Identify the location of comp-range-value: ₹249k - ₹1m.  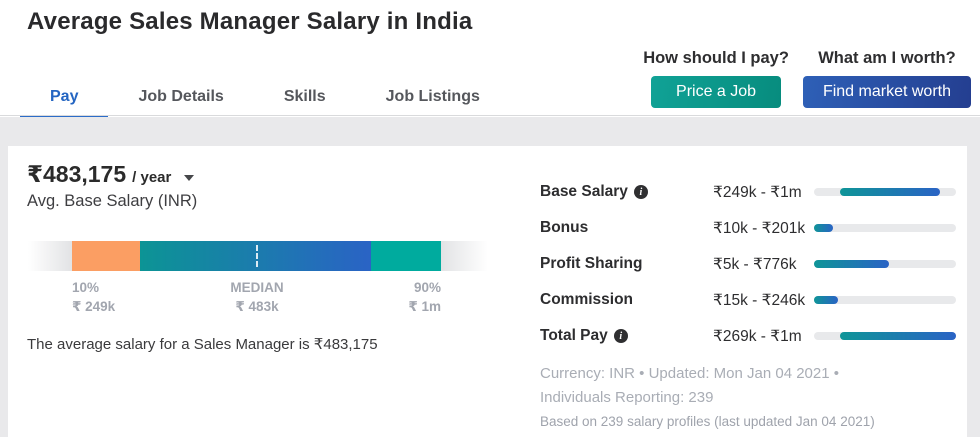
(757, 192).